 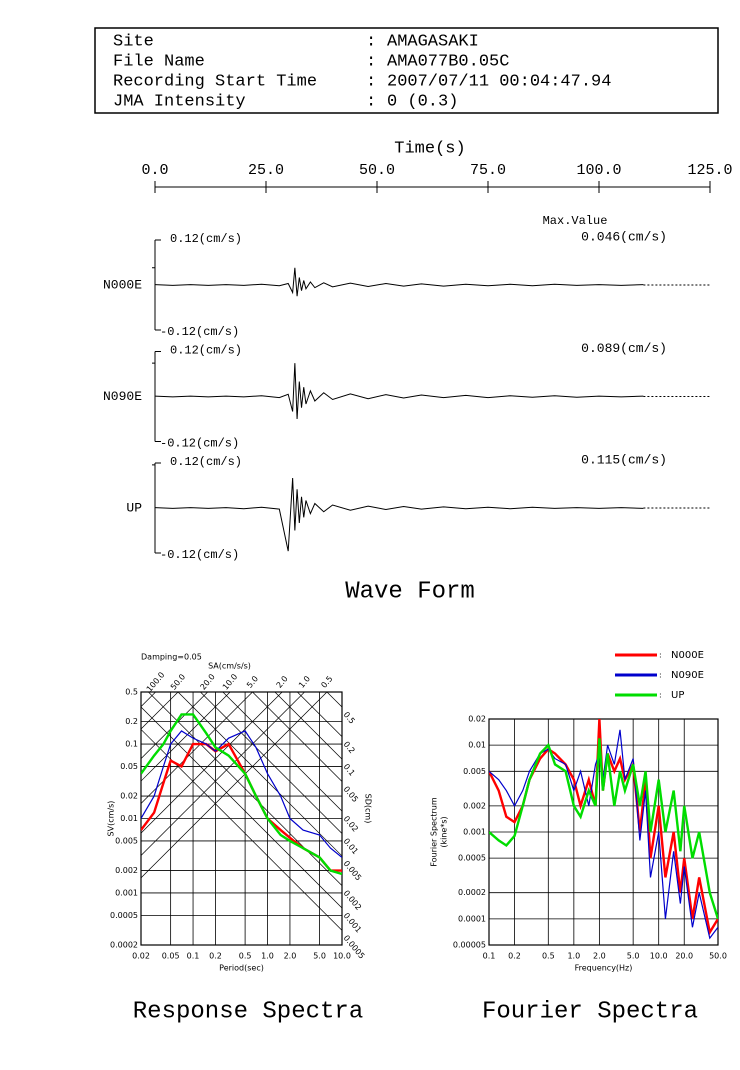 What do you see at coordinates (677, 695) in the screenshot?
I see `legend-label: UP` at bounding box center [677, 695].